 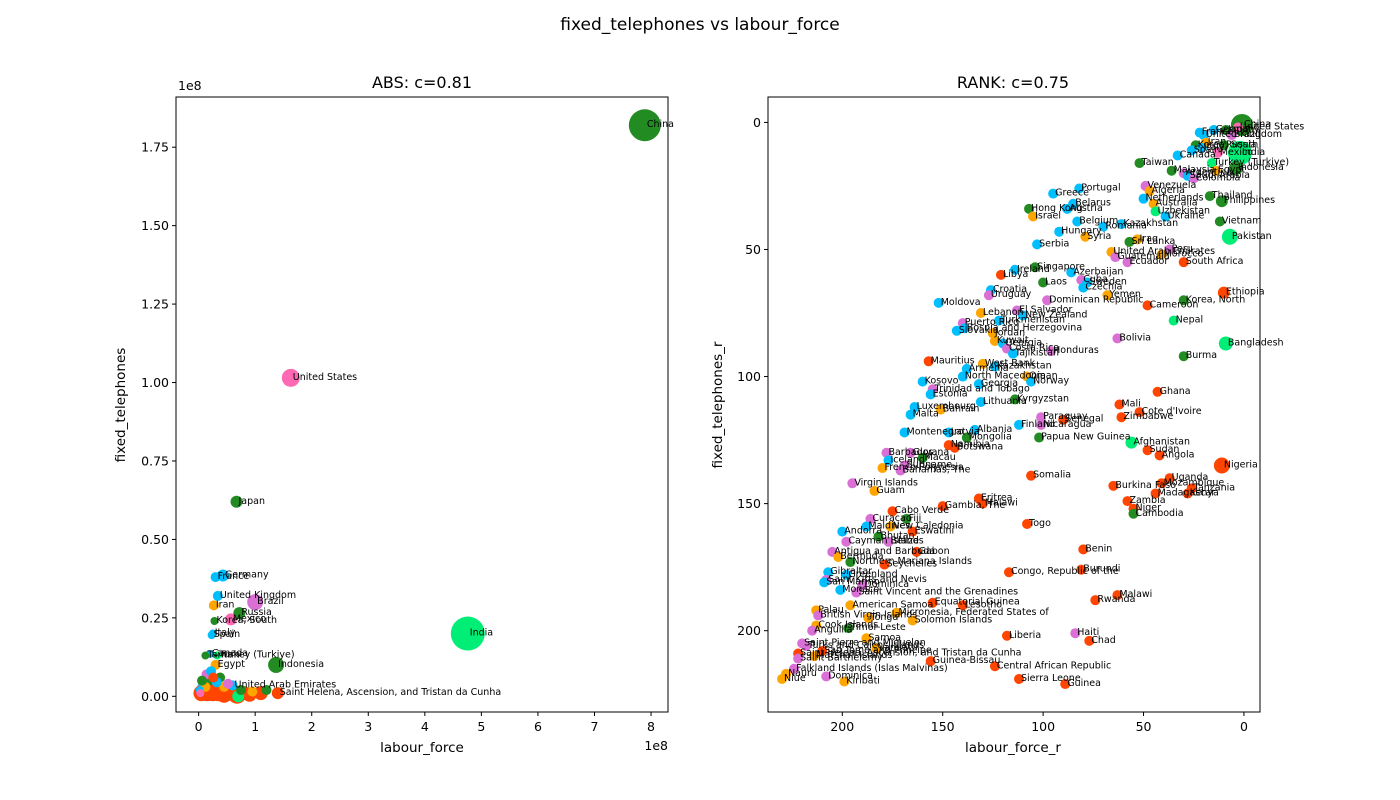 What do you see at coordinates (927, 525) in the screenshot?
I see `point-label: New Caledonia` at bounding box center [927, 525].